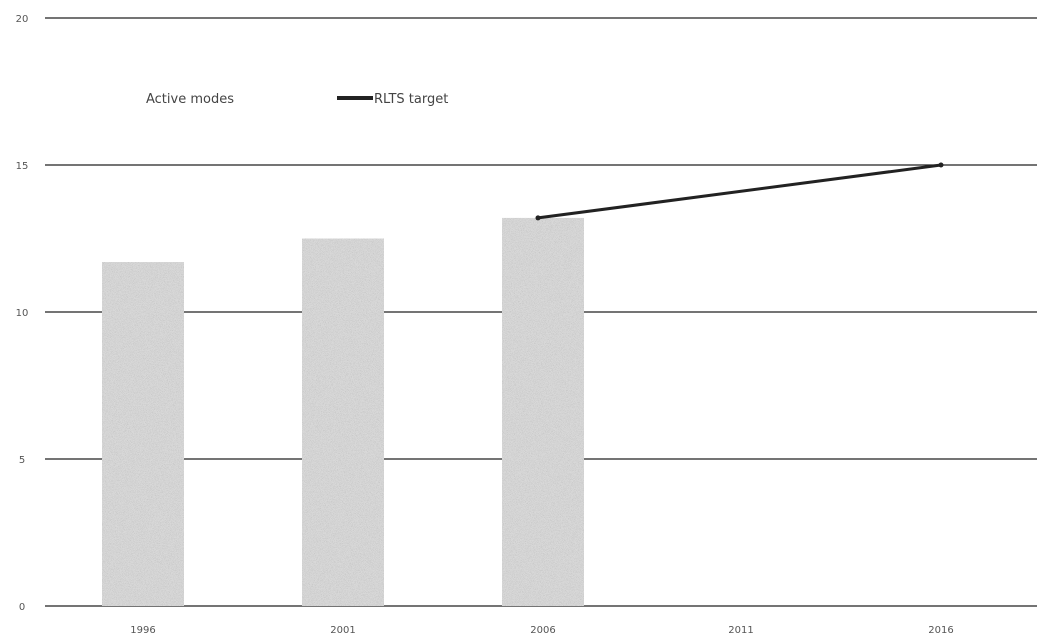 This screenshot has width=1037, height=643. I want to click on bar-2001, so click(343, 422).